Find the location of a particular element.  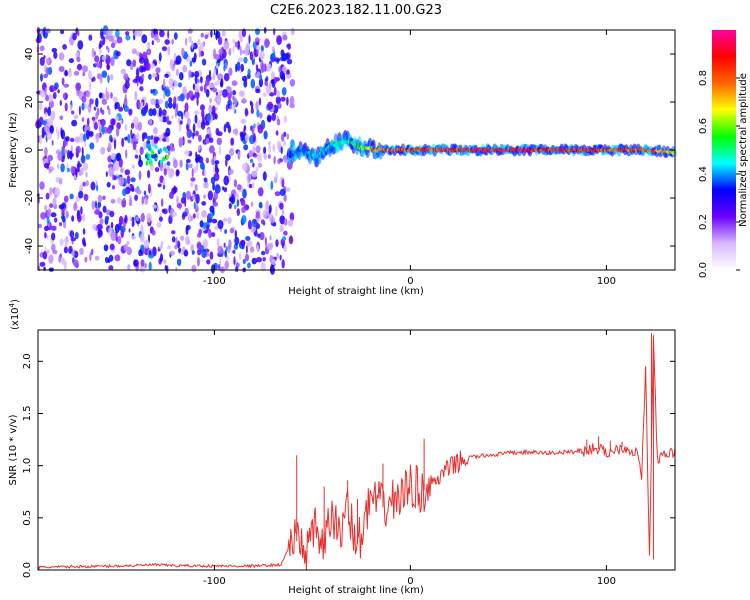

snr-ytick-label: 1.0 is located at coordinates (27, 466).